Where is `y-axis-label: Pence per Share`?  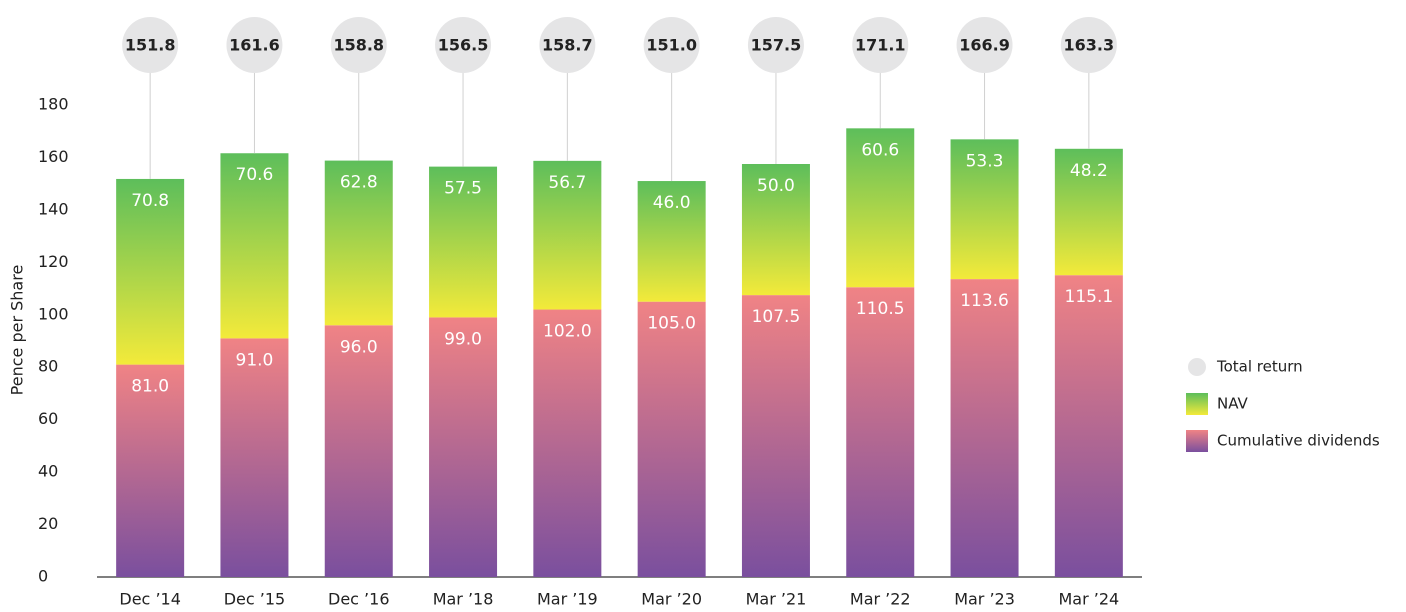 y-axis-label: Pence per Share is located at coordinates (17, 330).